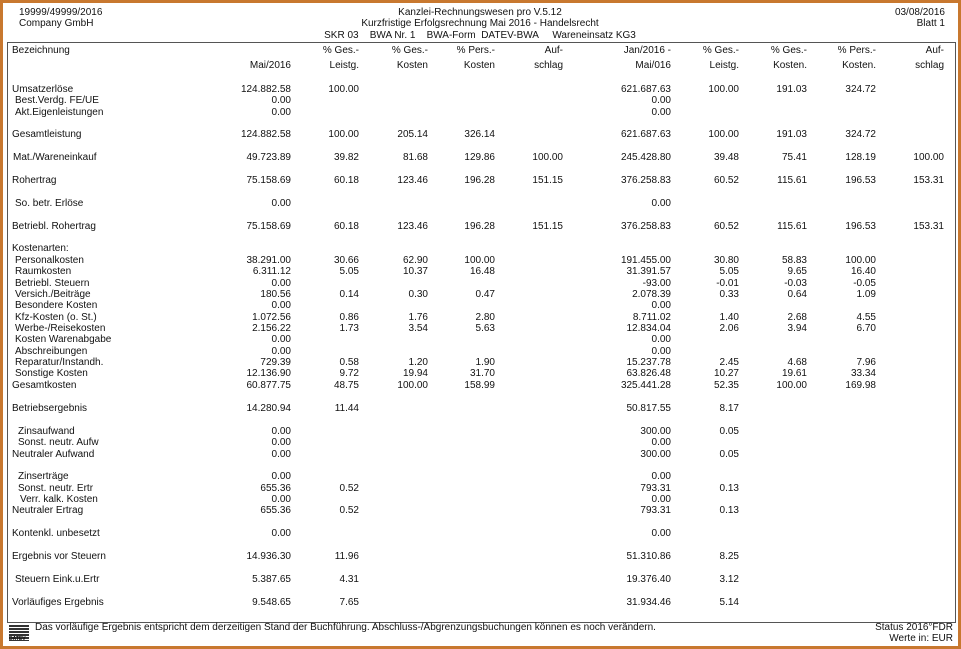 The height and width of the screenshot is (649, 961). I want to click on column-header: Auf-, so click(934, 50).